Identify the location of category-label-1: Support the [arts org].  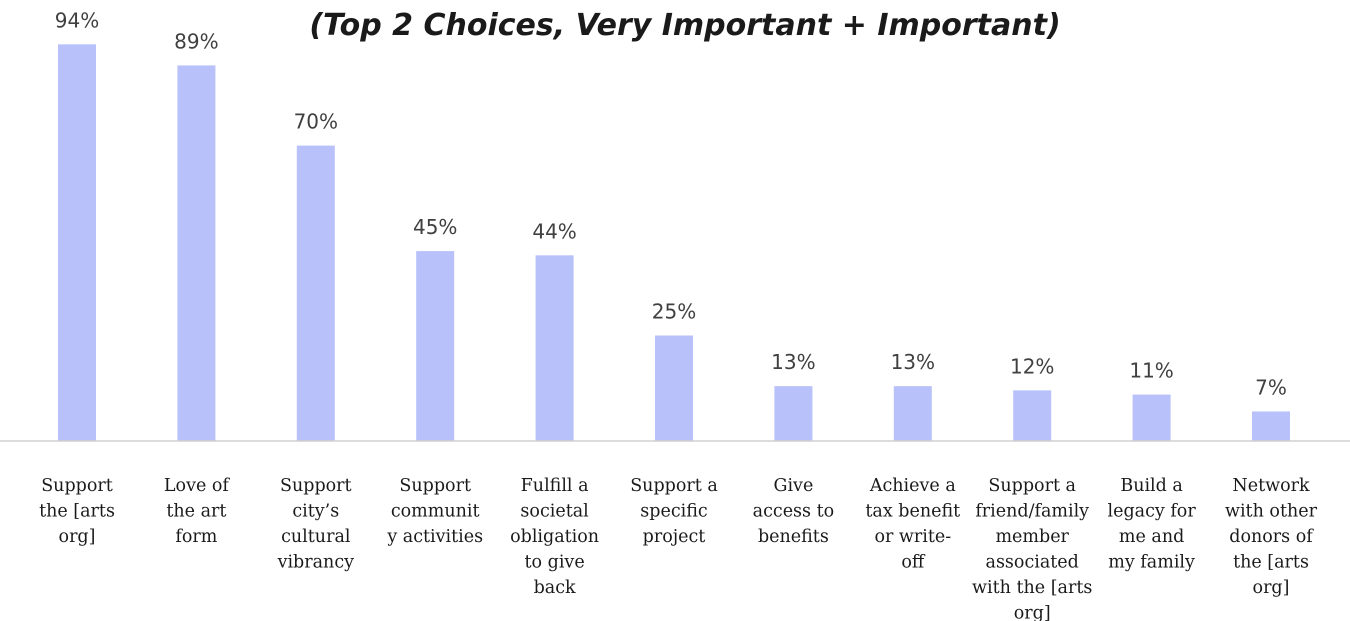
(77, 511).